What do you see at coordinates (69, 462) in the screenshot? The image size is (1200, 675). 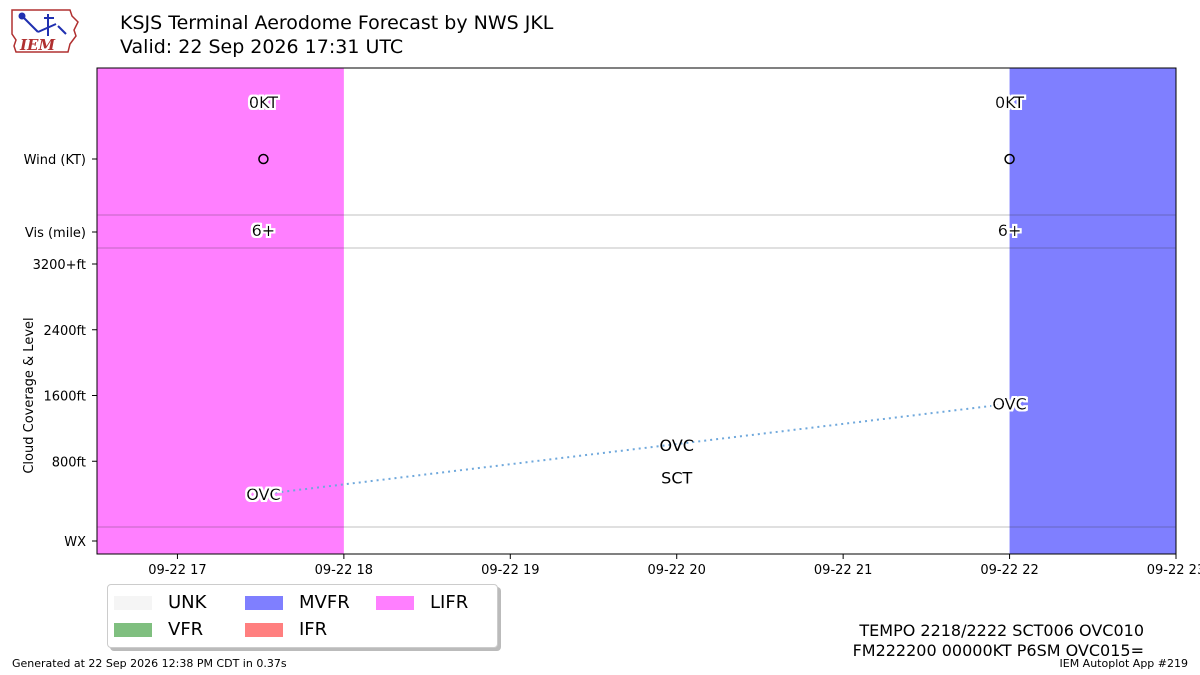 I see `cloud-level-tick-label: 800ft` at bounding box center [69, 462].